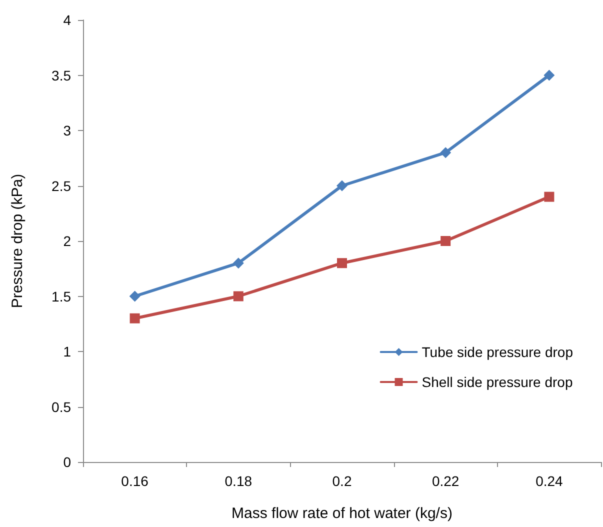  What do you see at coordinates (498, 352) in the screenshot?
I see `legend-label: Tube side pressure drop` at bounding box center [498, 352].